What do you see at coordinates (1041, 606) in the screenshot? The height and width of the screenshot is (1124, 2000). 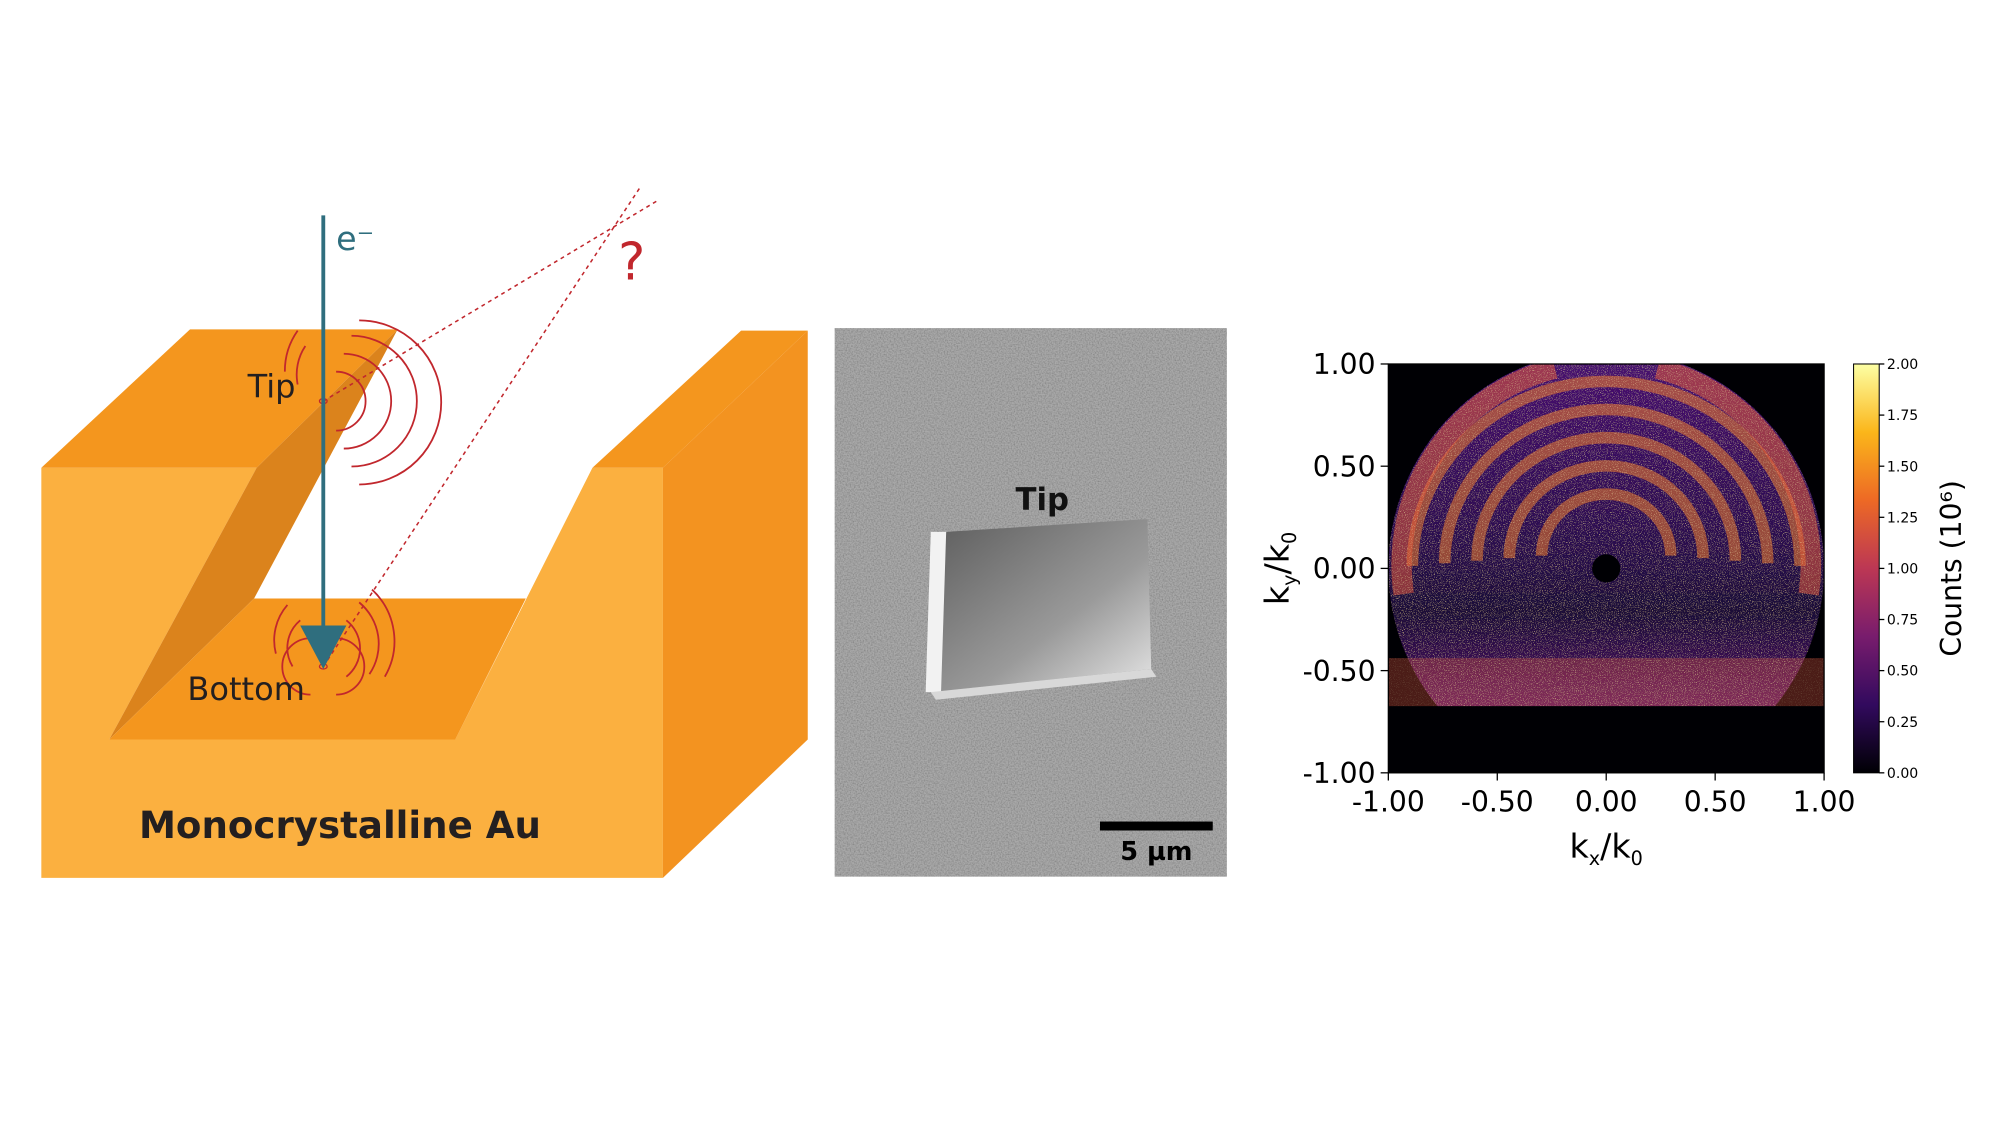 I see `pit` at bounding box center [1041, 606].